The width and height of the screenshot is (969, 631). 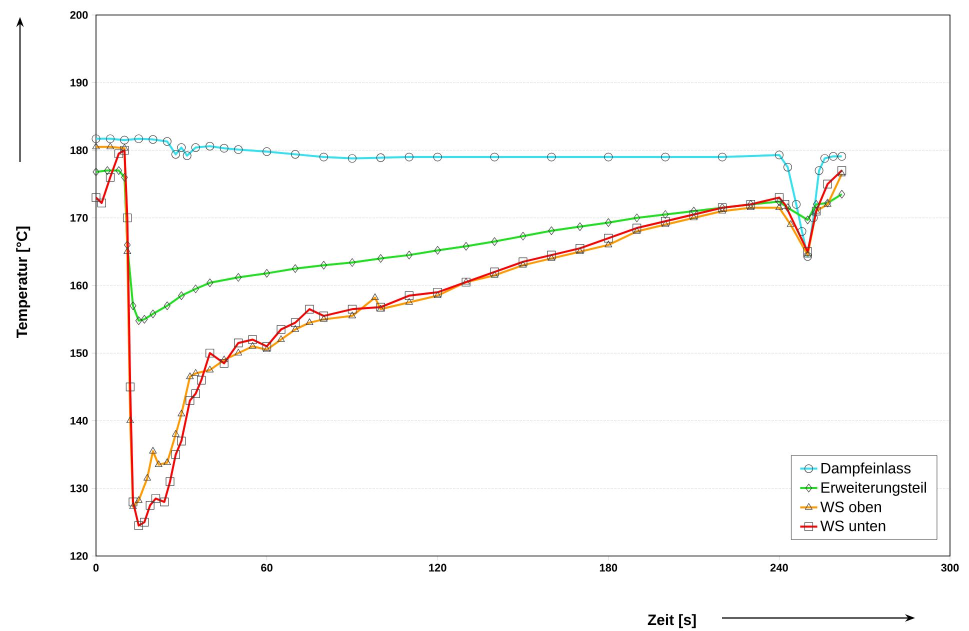 I want to click on y-tick-label: 130, so click(x=79, y=488).